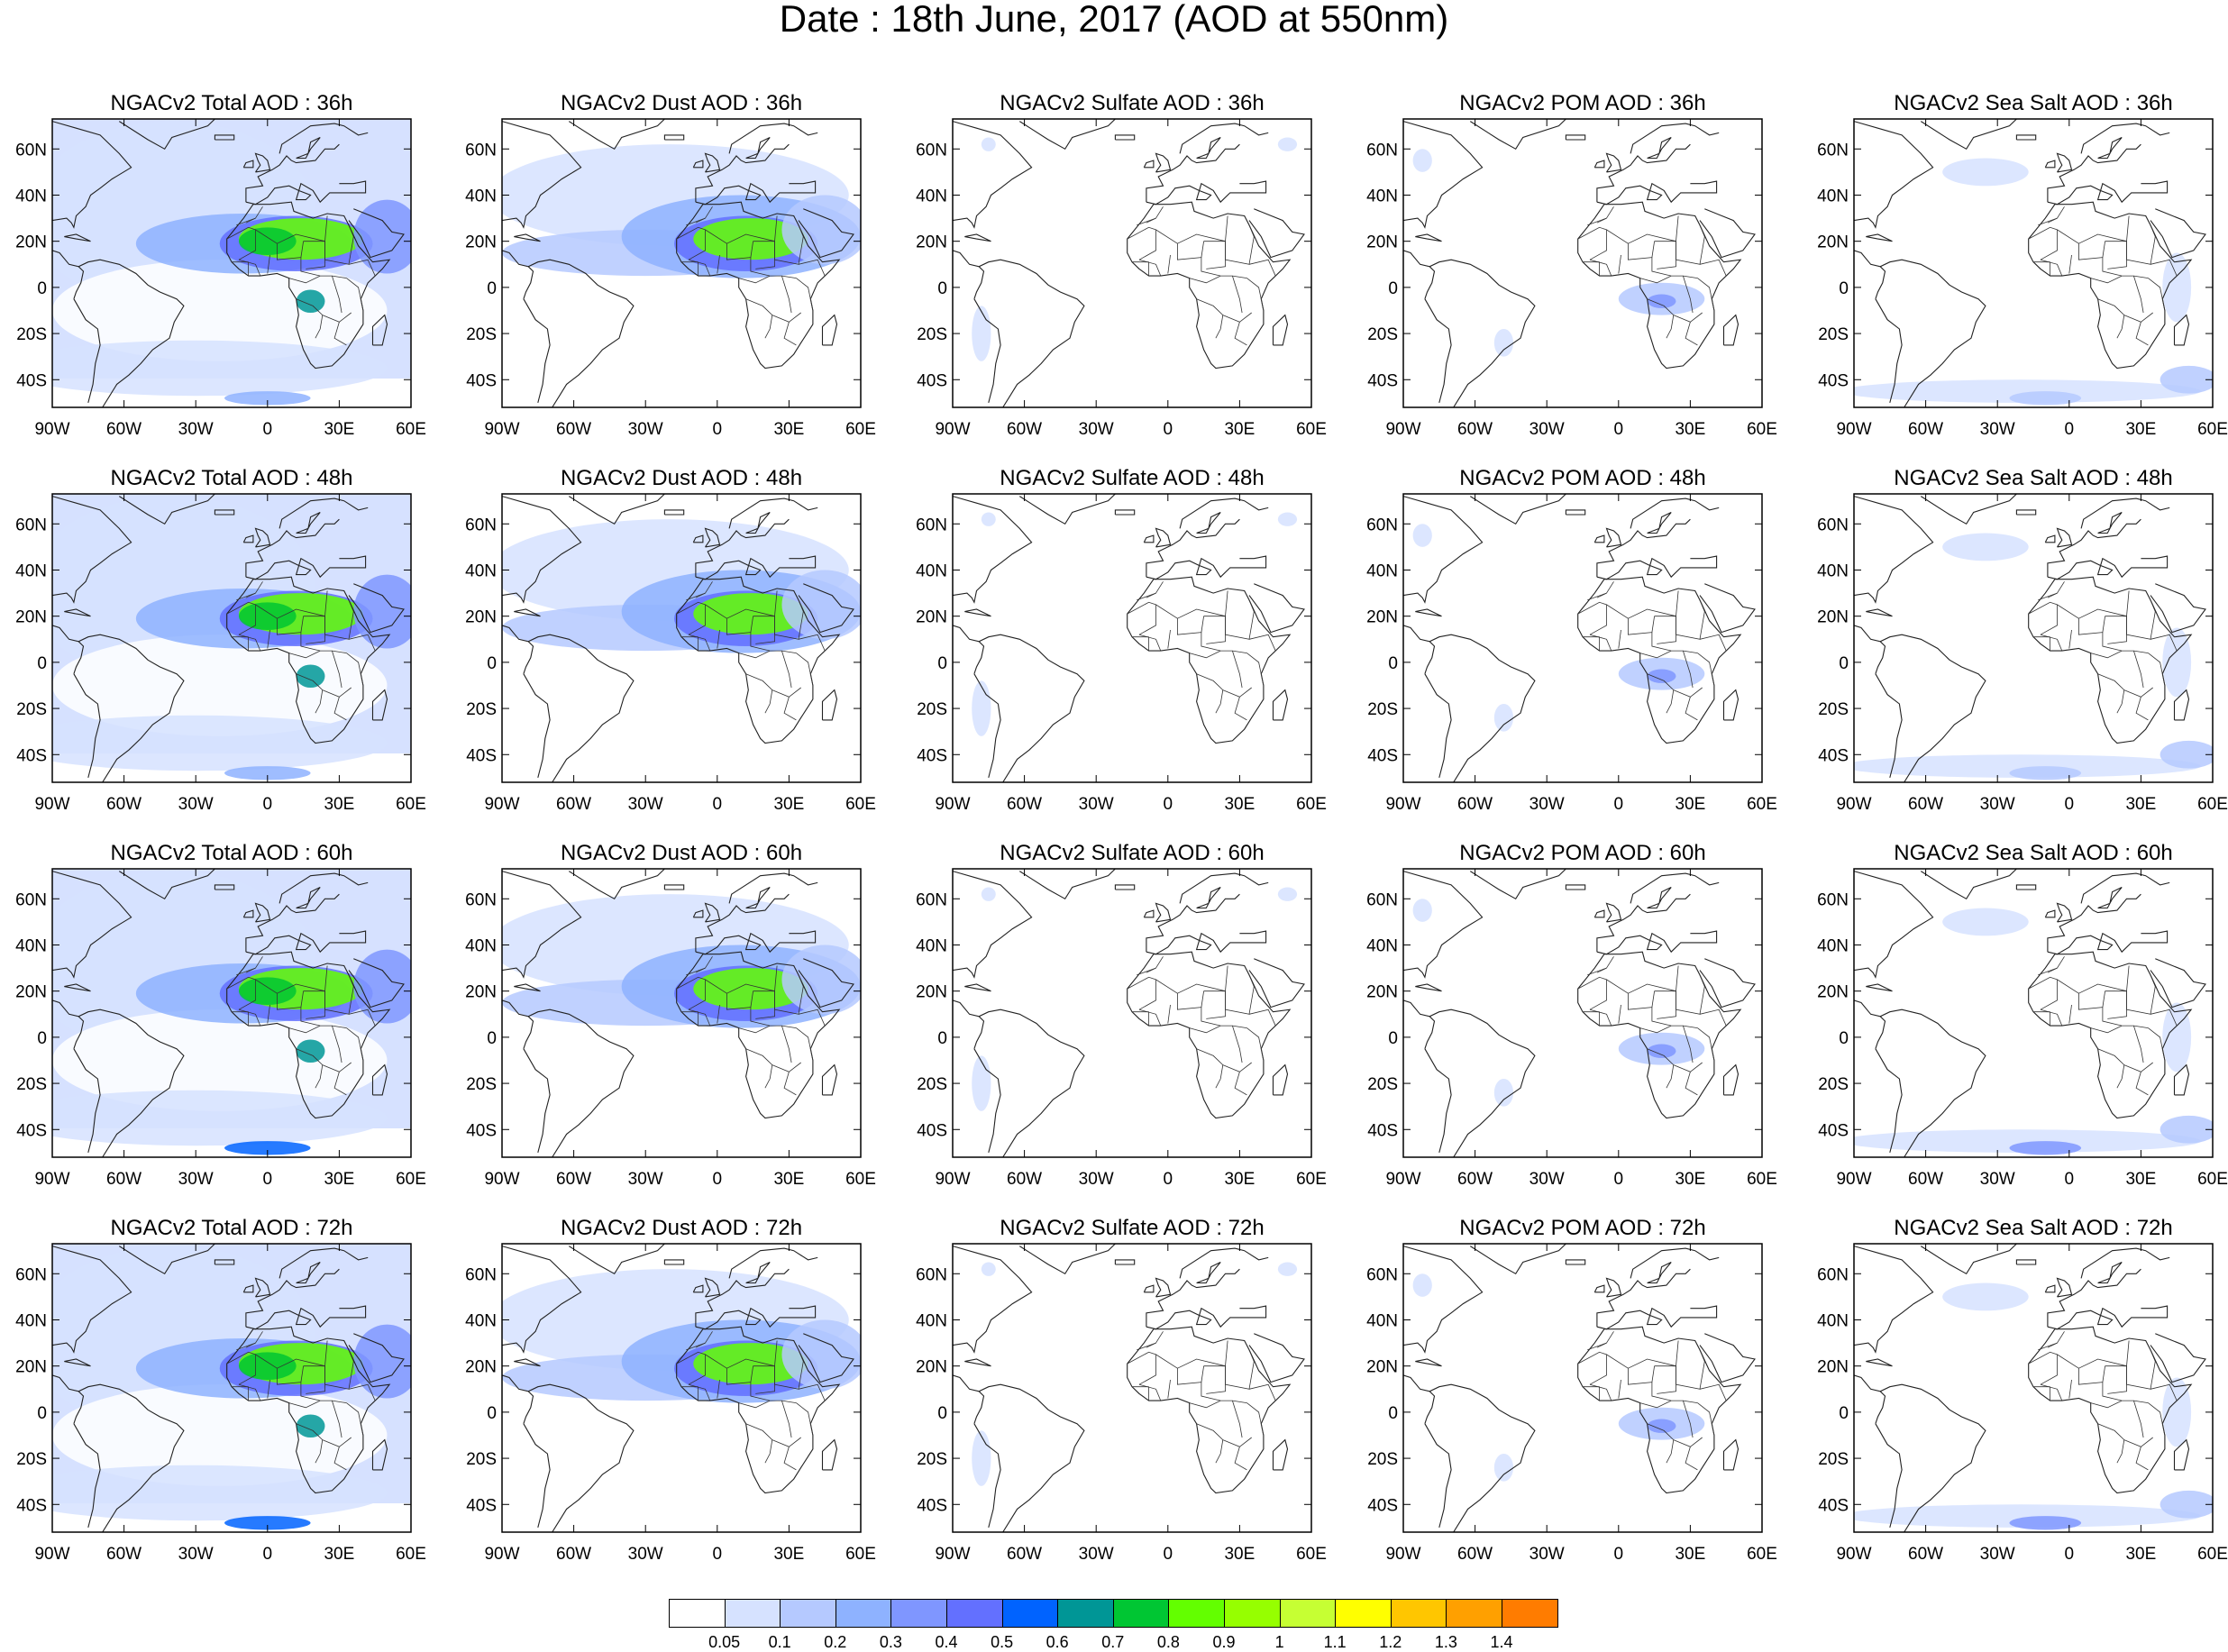  I want to click on panel-title: NGACv2 POM AOD : 60h, so click(1582, 853).